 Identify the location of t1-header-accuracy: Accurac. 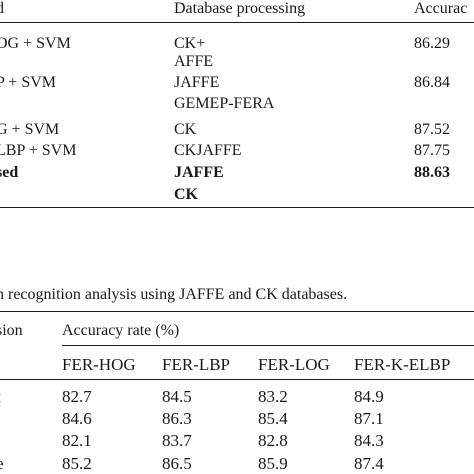
(441, 8).